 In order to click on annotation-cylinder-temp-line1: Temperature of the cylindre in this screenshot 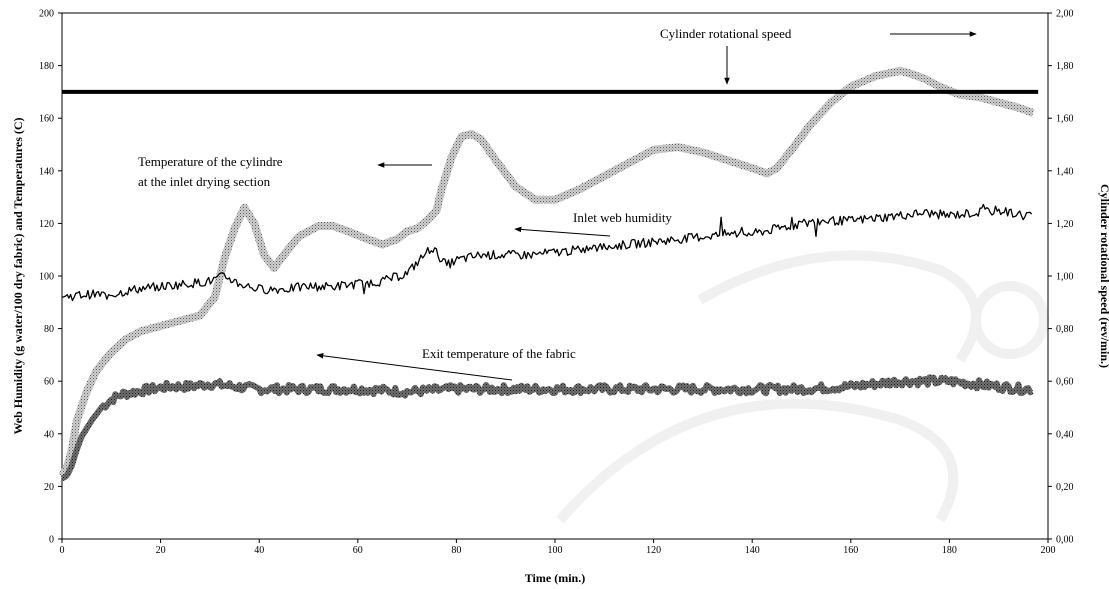, I will do `click(210, 161)`.